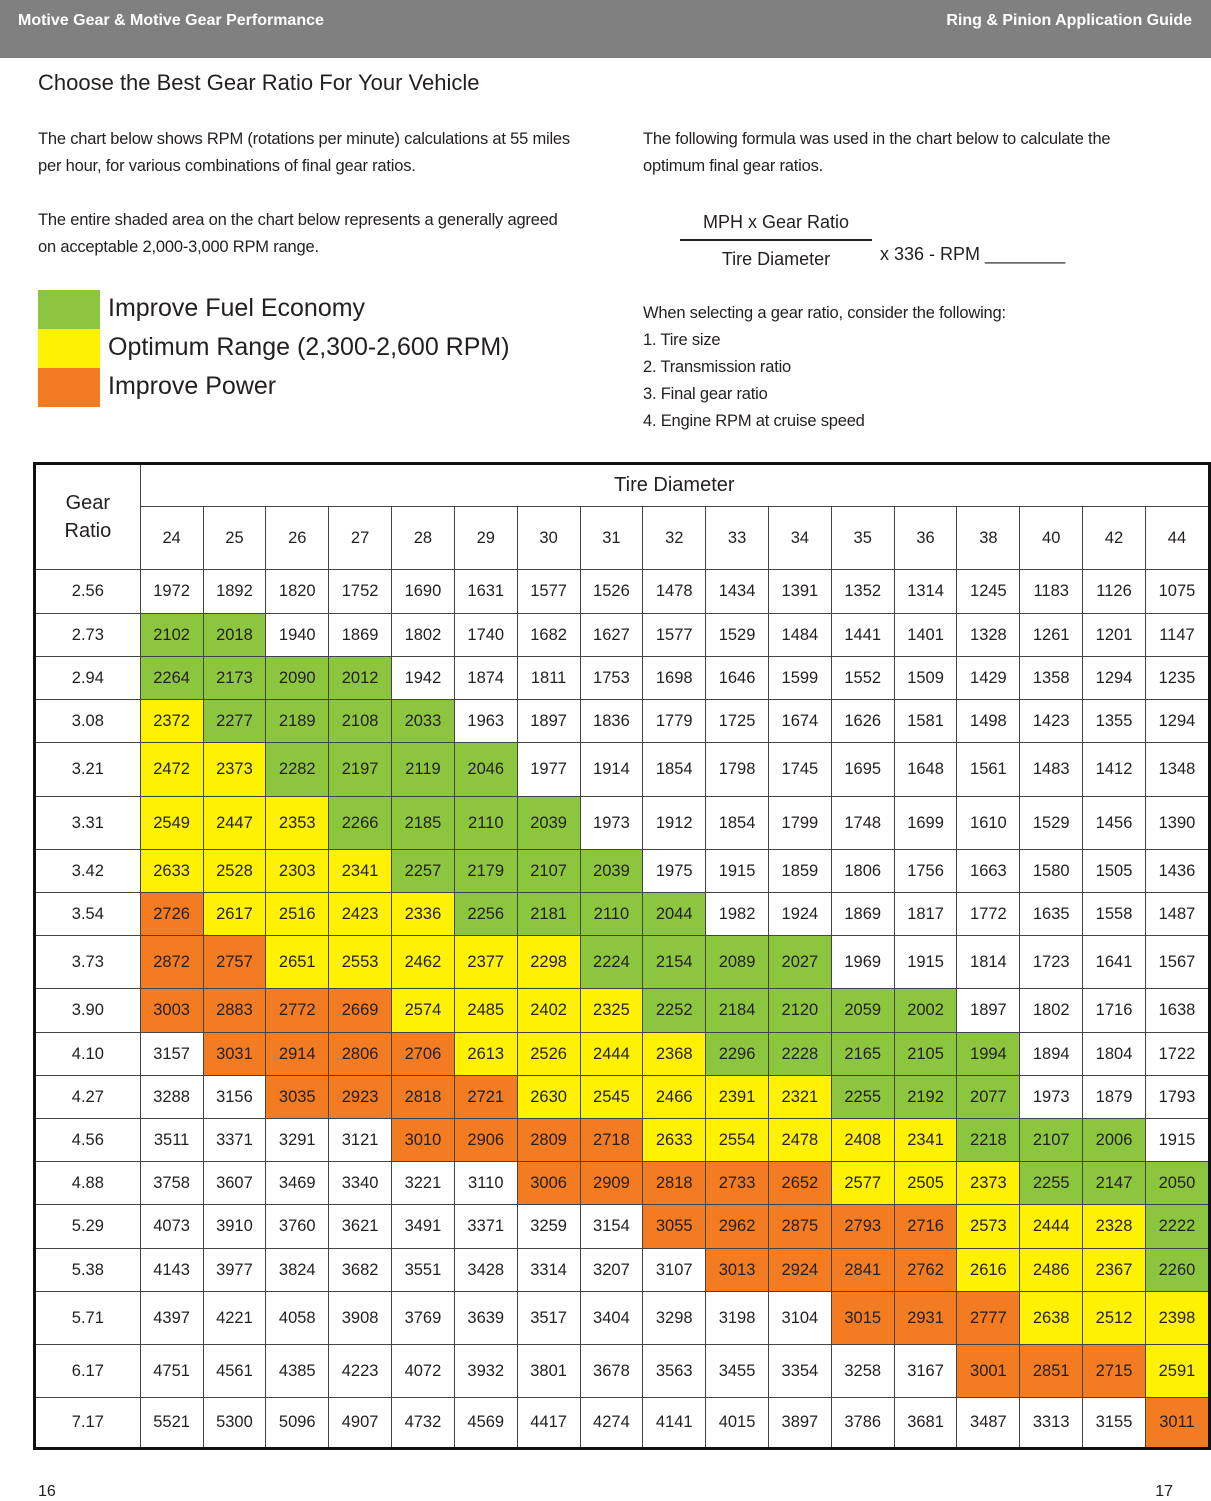 The width and height of the screenshot is (1211, 1501). What do you see at coordinates (171, 1054) in the screenshot?
I see `rpm-cell: 3157` at bounding box center [171, 1054].